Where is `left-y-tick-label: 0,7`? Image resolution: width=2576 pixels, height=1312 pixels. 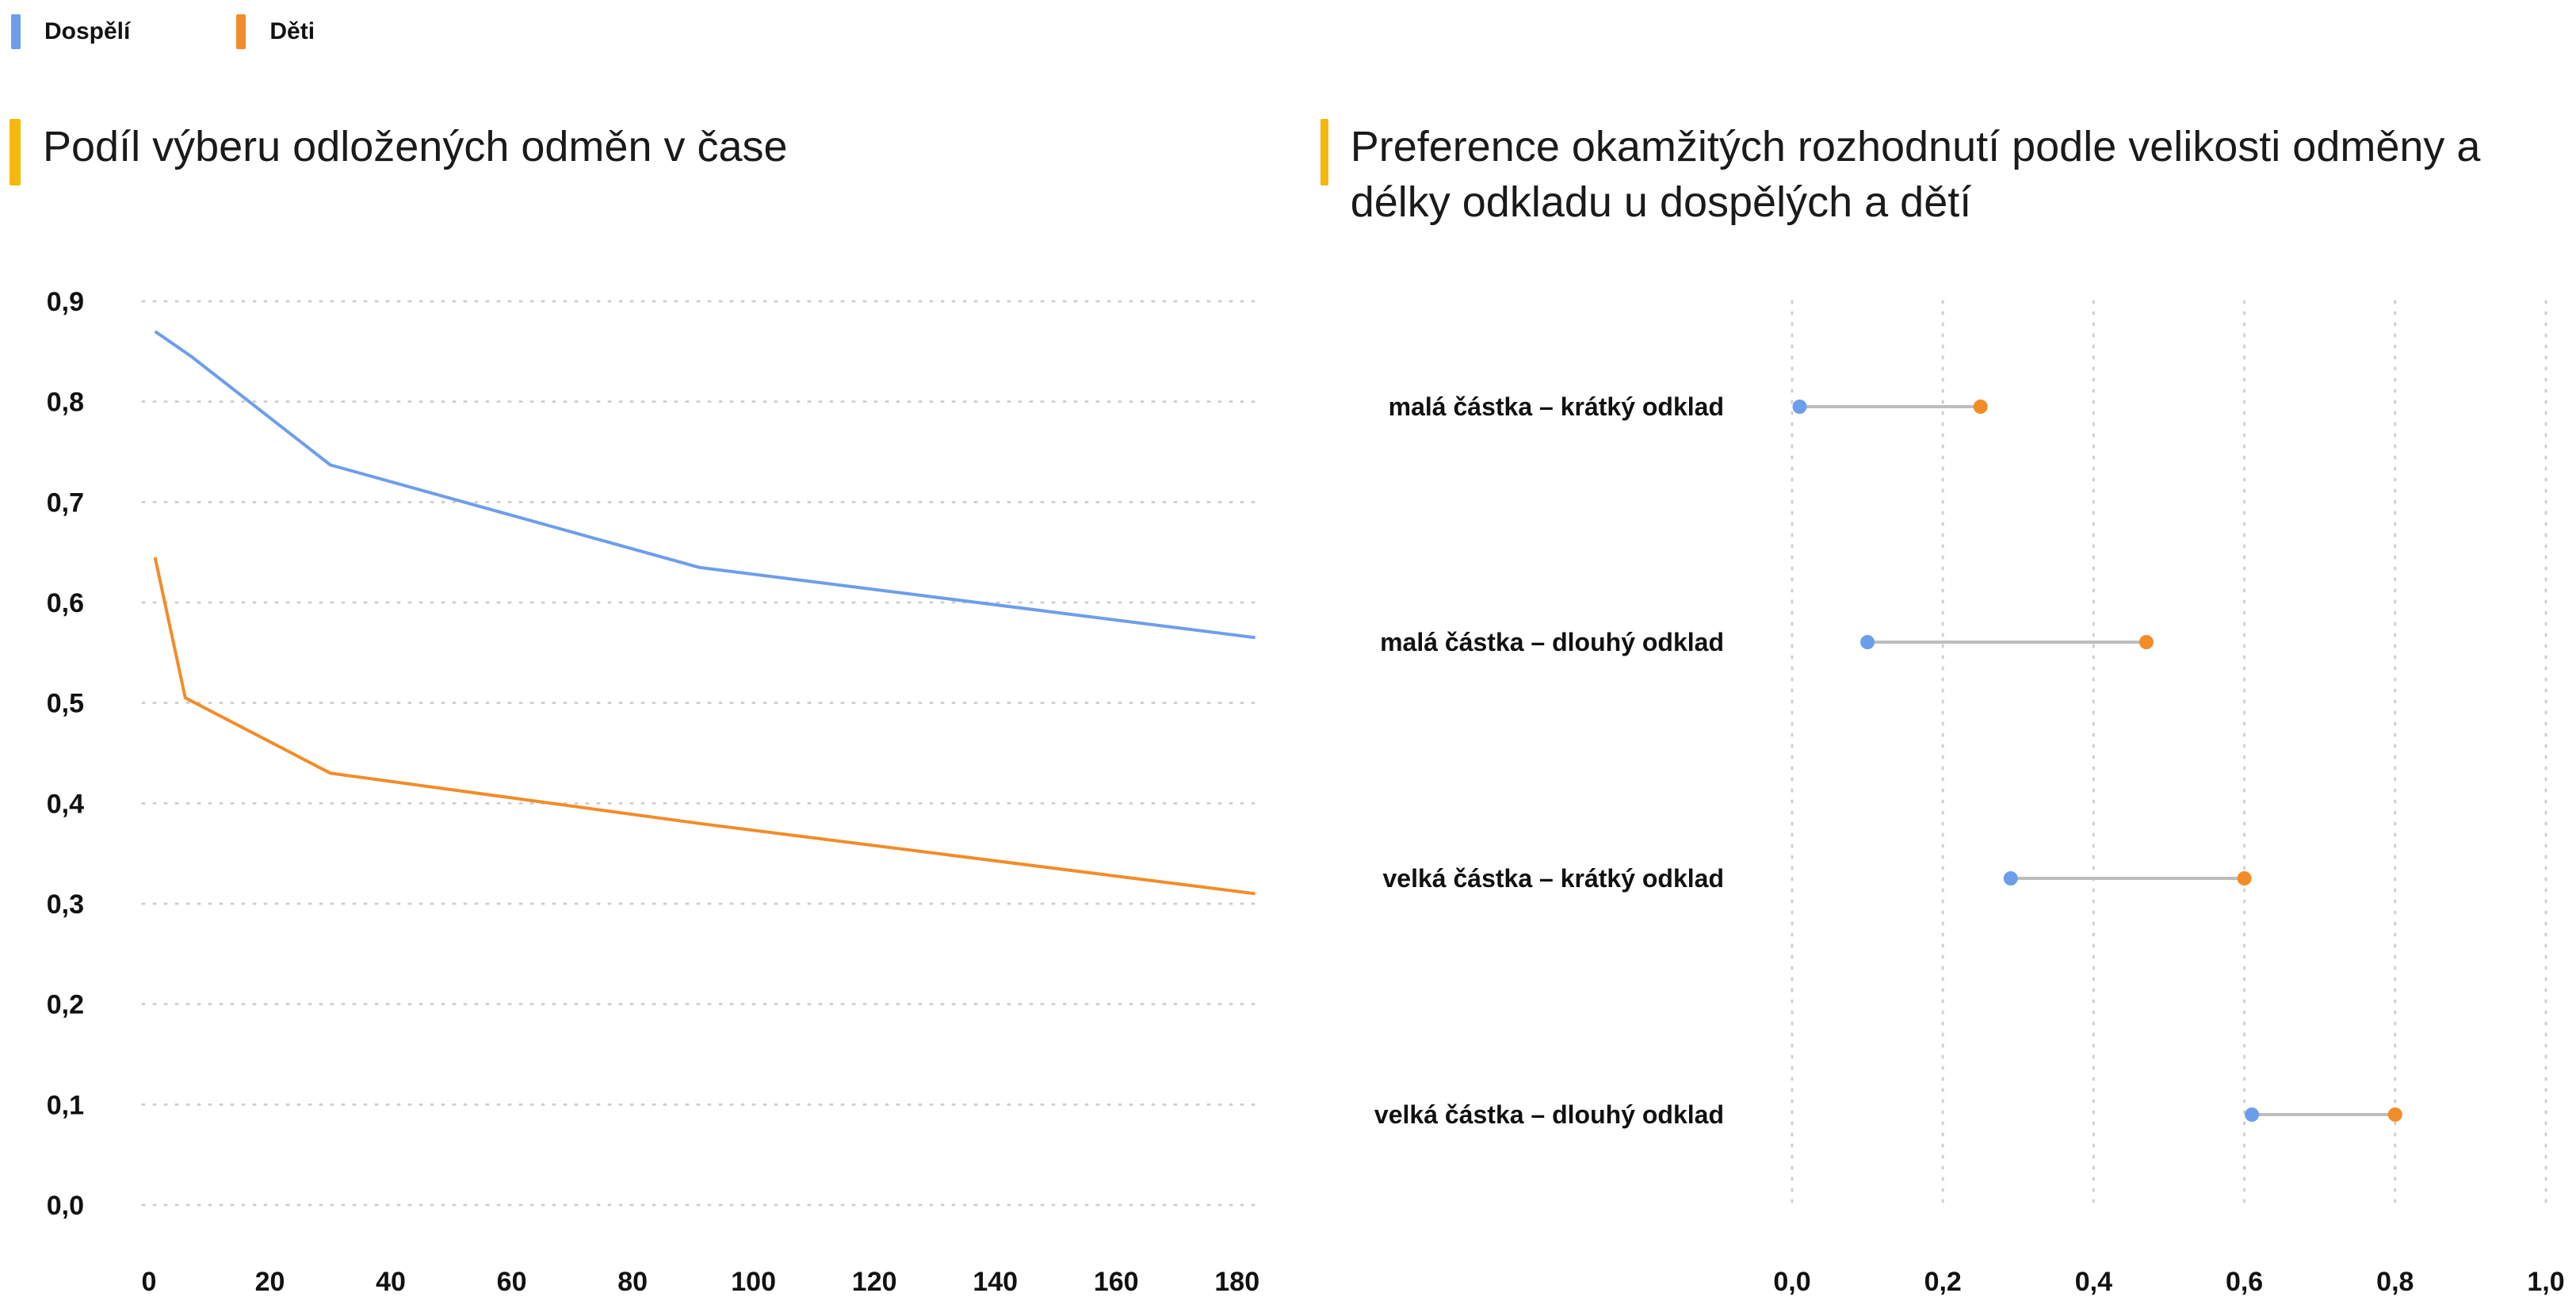
left-y-tick-label: 0,7 is located at coordinates (65, 503).